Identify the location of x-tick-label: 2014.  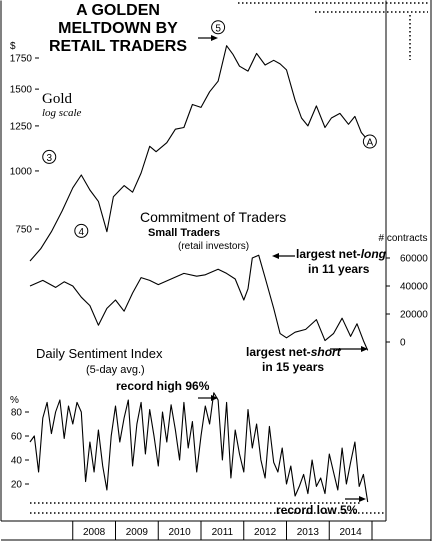
(351, 532).